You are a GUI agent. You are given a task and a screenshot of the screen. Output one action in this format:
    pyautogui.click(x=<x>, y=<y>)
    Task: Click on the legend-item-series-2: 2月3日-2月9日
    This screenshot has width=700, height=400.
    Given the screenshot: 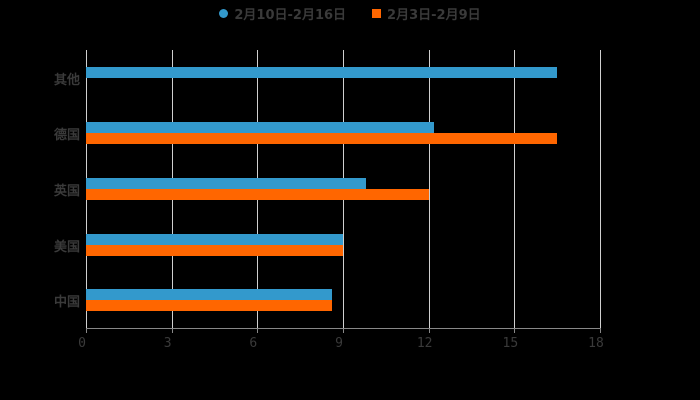 What is the action you would take?
    pyautogui.click(x=426, y=13)
    